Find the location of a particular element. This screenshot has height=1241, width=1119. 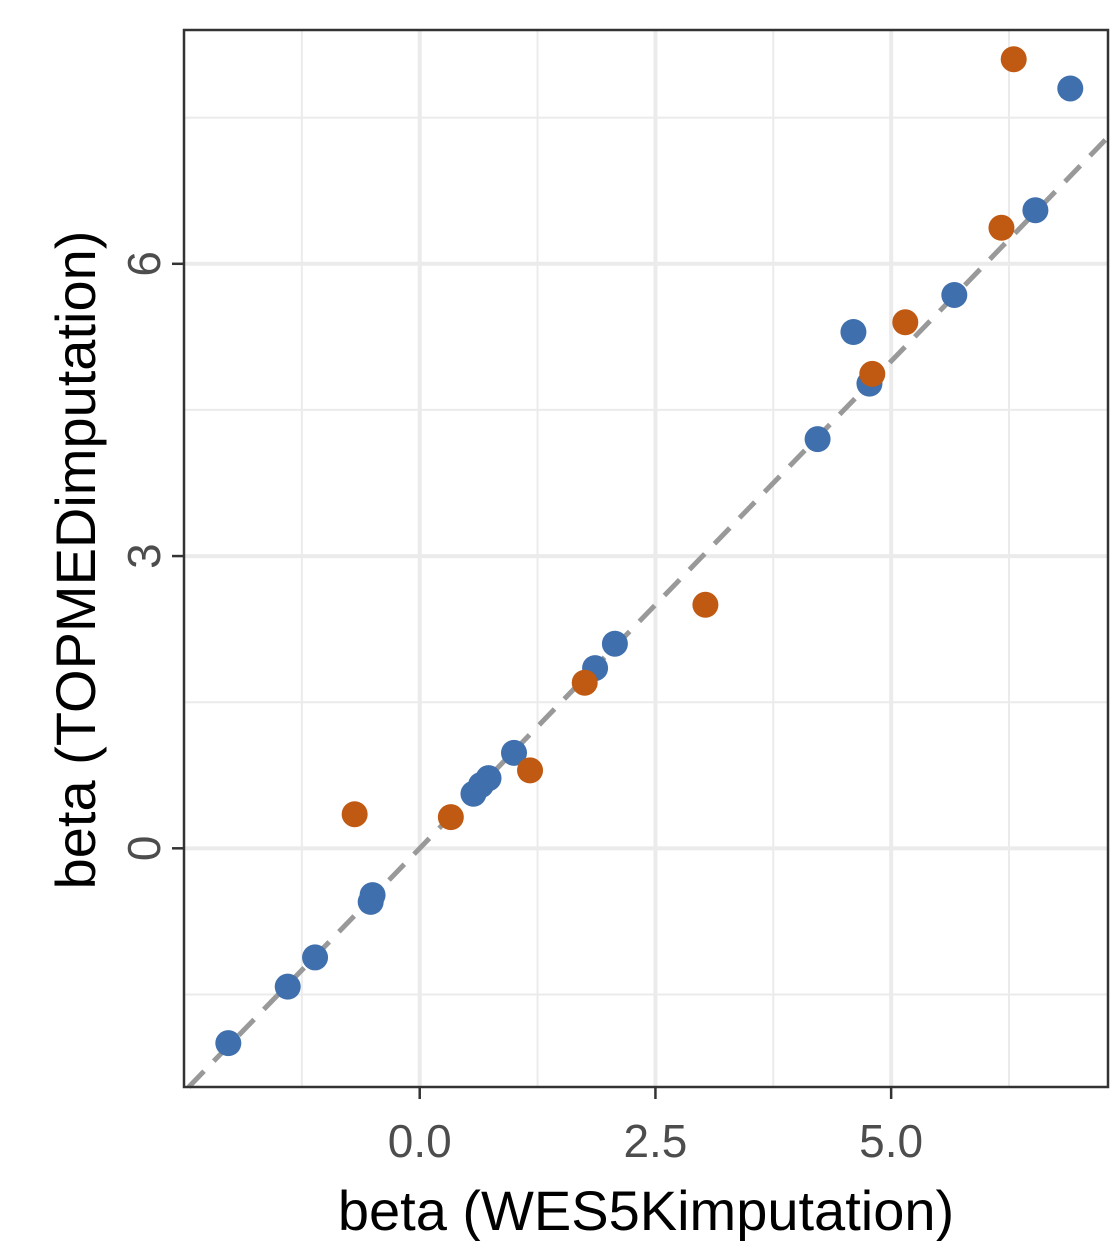

y-axis-title: beta (TOPMEDimputation) is located at coordinates (75, 560).